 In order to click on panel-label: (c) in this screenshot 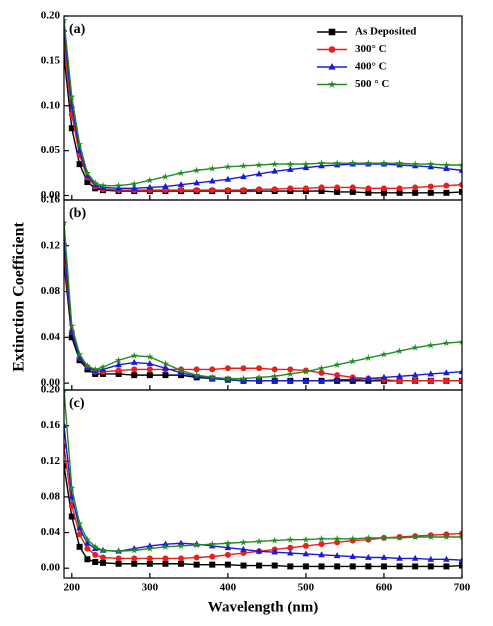, I will do `click(77, 403)`.